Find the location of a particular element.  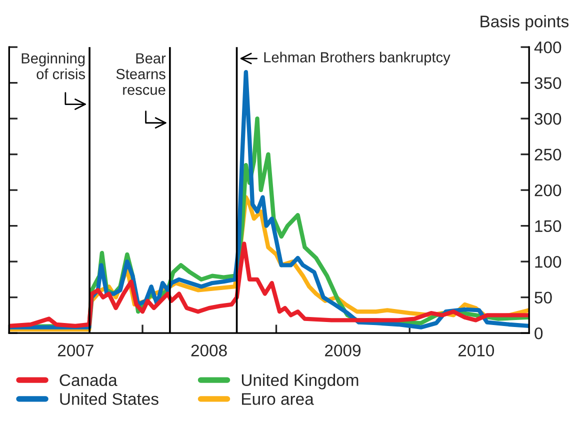

y-tick-label: 250 is located at coordinates (548, 154).